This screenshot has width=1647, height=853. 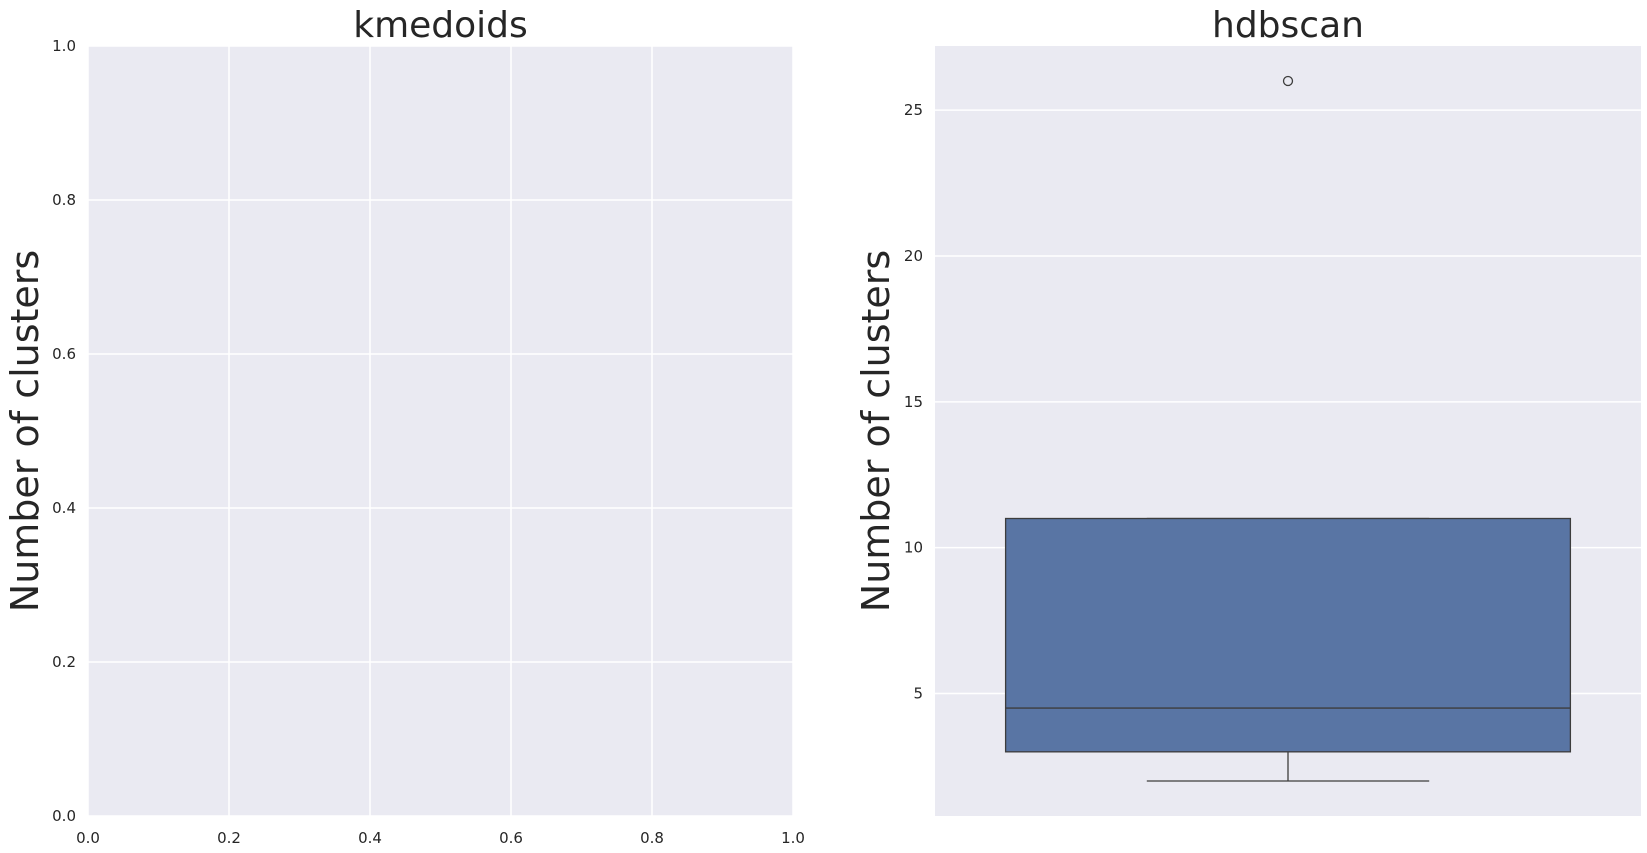 I want to click on hdbscan-y-ticks: 5 10 15 20 25, so click(x=913, y=401).